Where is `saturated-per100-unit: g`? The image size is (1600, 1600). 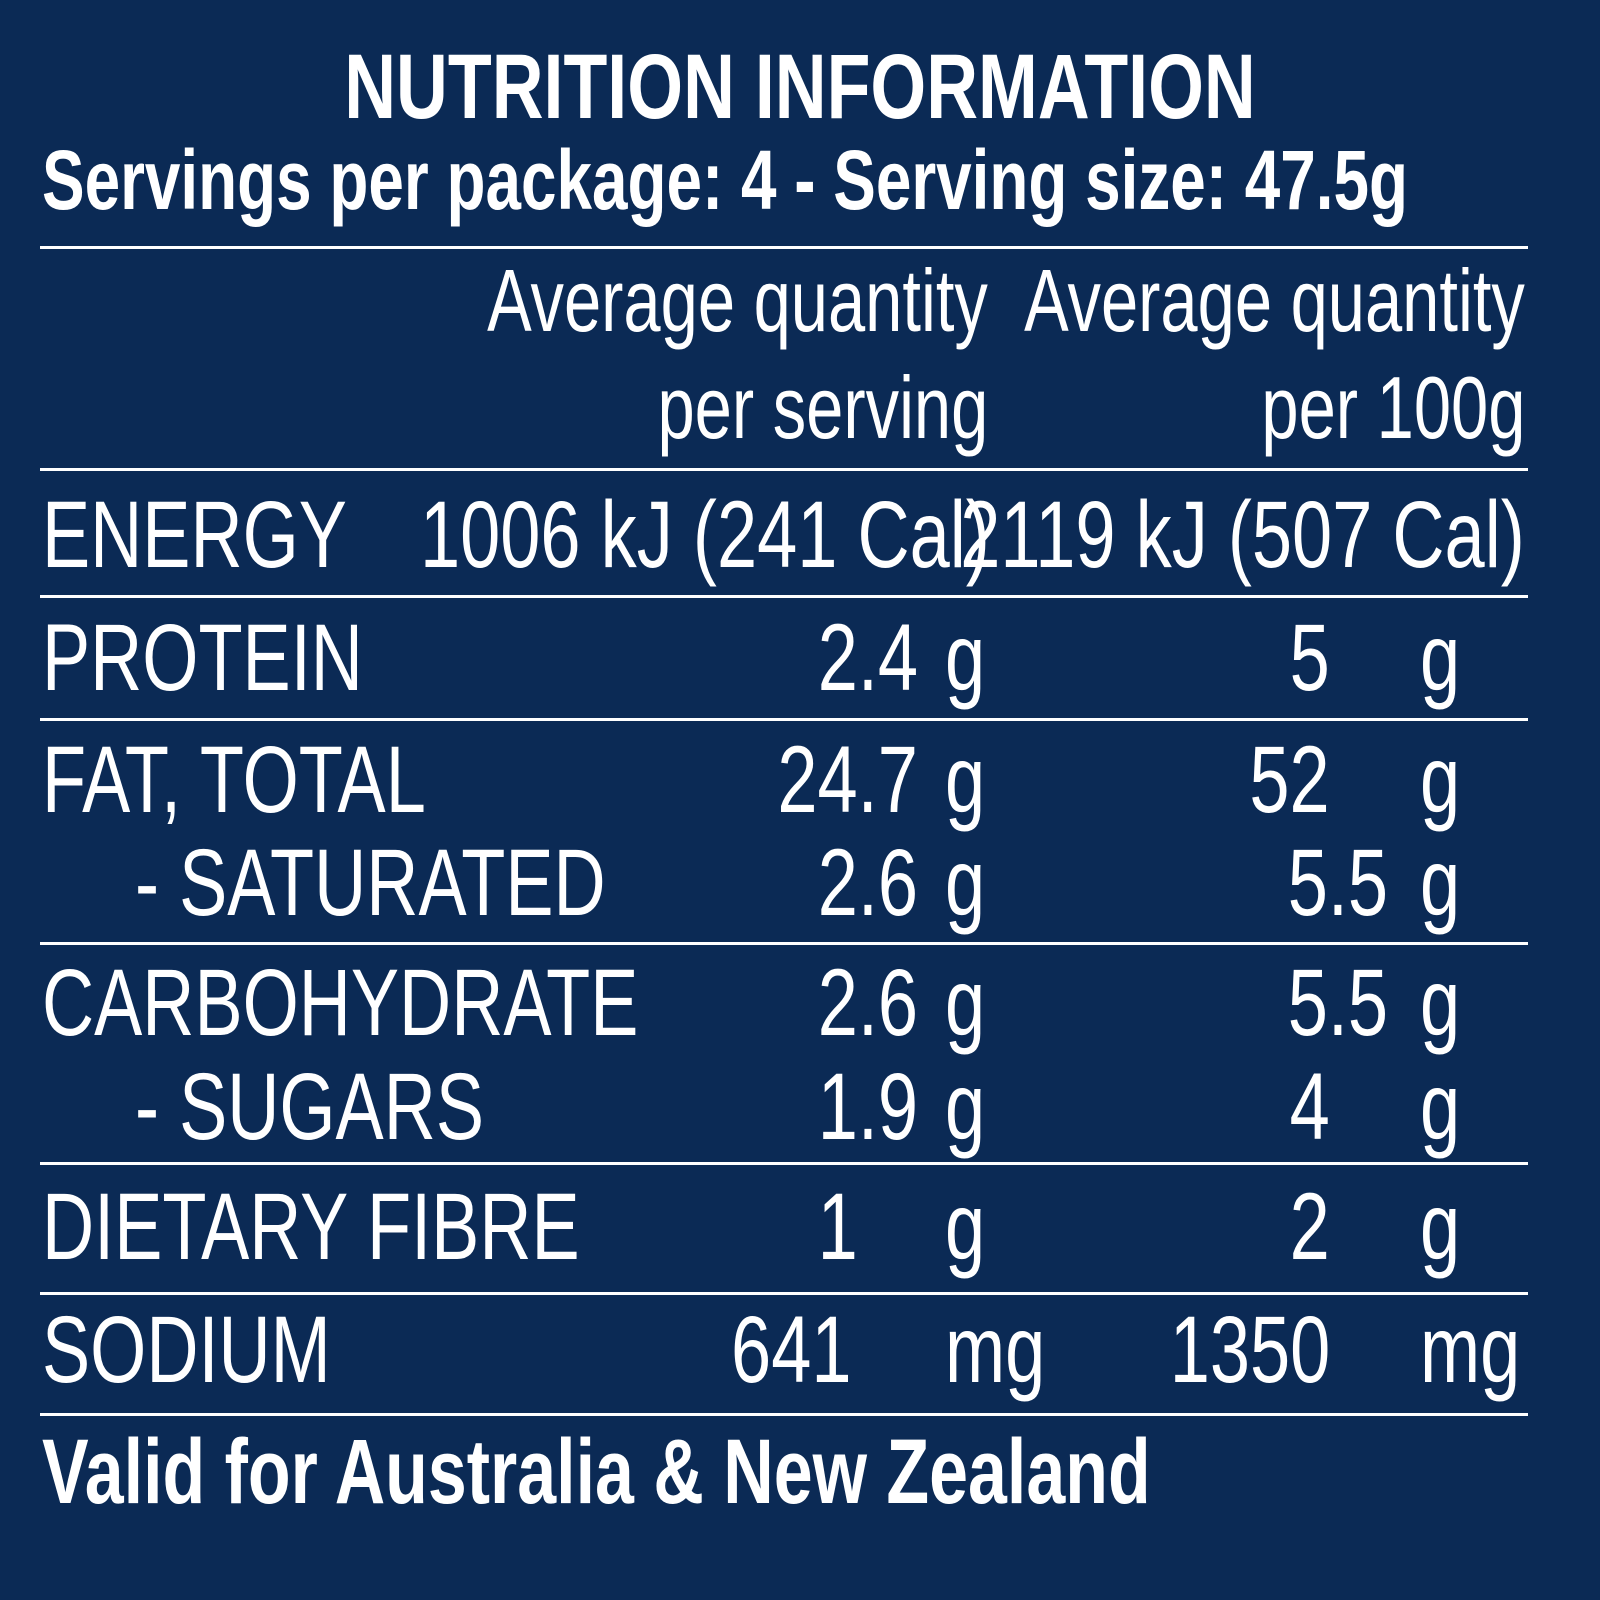
saturated-per100-unit: g is located at coordinates (1440, 883).